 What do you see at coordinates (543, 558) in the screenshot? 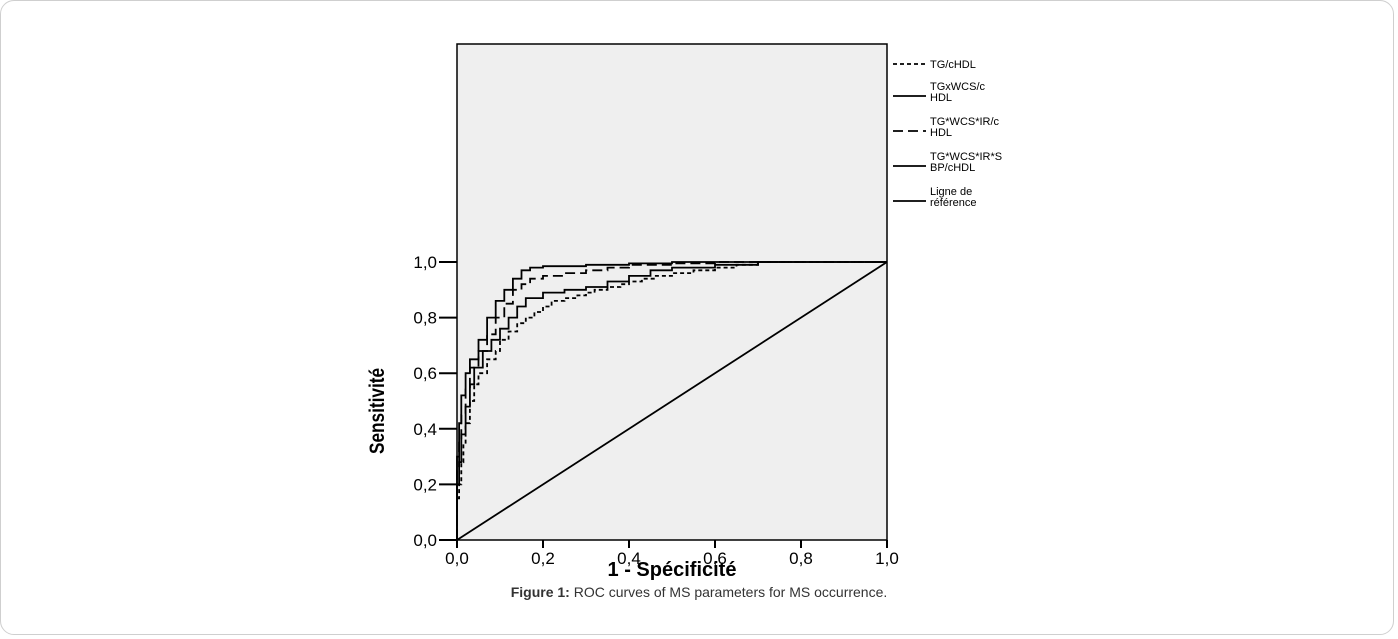
I see `x-tick-label: 0,2` at bounding box center [543, 558].